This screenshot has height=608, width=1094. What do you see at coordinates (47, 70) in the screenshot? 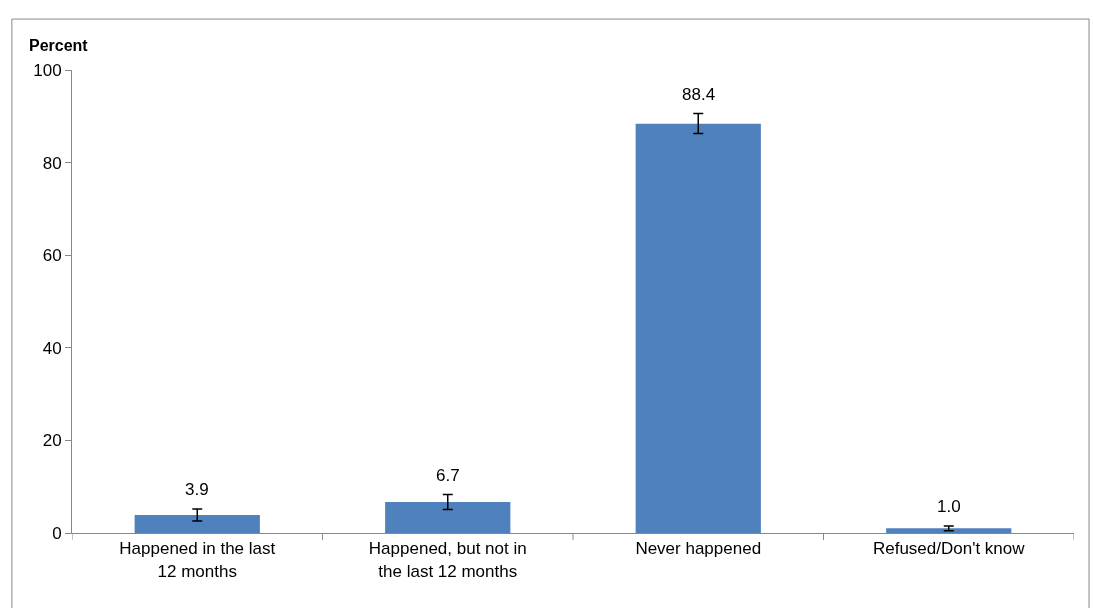
I see `y-tick-label: 100` at bounding box center [47, 70].